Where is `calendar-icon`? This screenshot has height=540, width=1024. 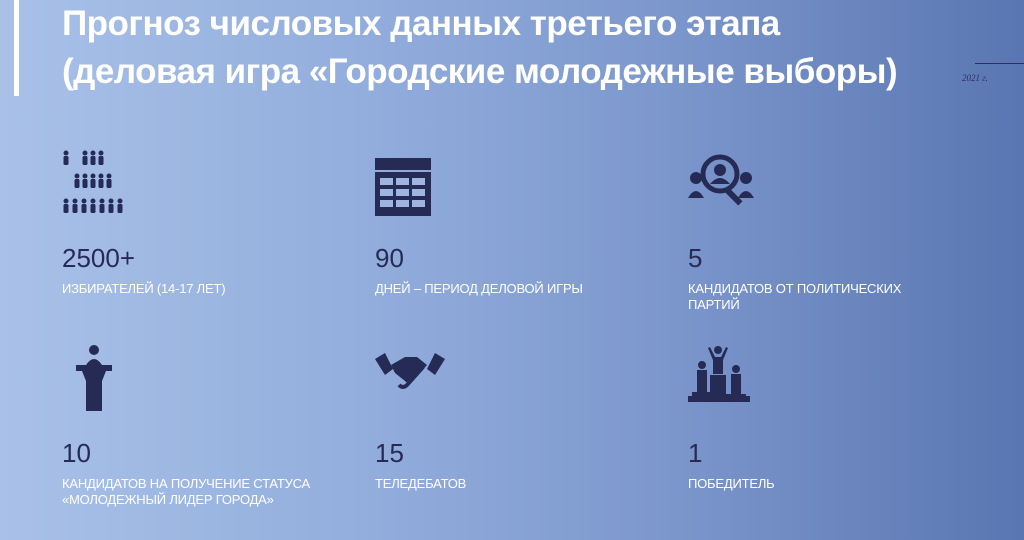 calendar-icon is located at coordinates (403, 187).